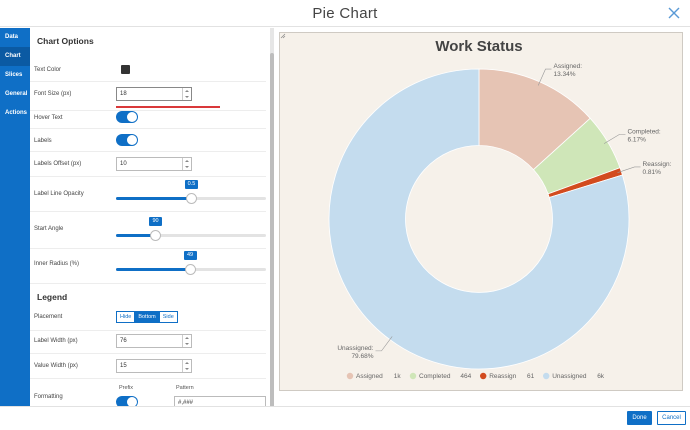 The image size is (690, 430). I want to click on dialog-footer: Done Cancel, so click(345, 418).